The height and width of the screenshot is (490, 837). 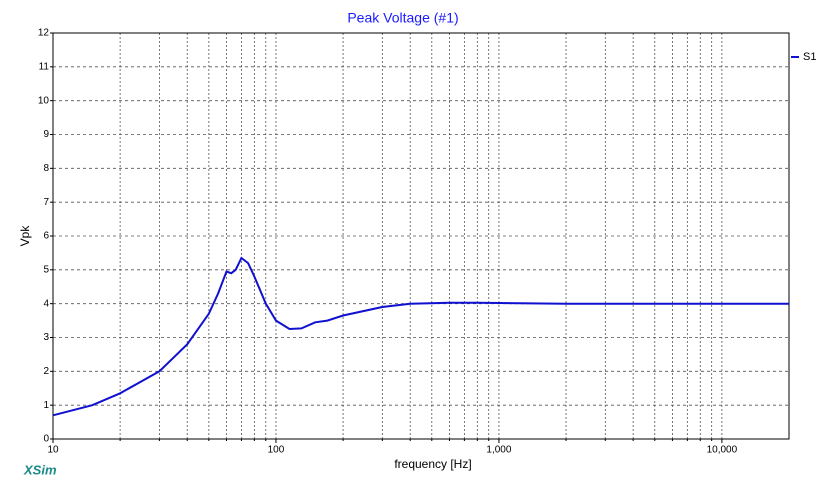 What do you see at coordinates (46, 337) in the screenshot?
I see `y-tick-label: 3` at bounding box center [46, 337].